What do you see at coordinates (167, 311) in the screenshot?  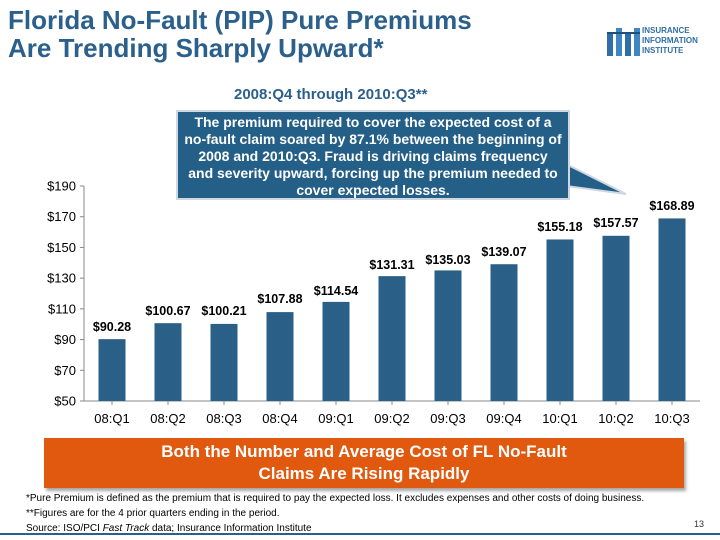 I see `bar-value-label: $100.67` at bounding box center [167, 311].